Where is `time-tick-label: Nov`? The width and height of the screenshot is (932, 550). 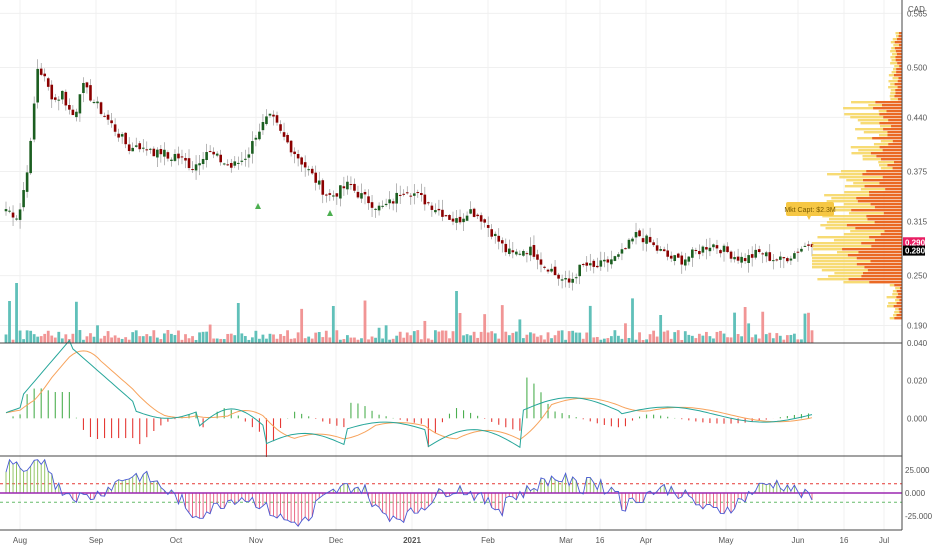 time-tick-label: Nov is located at coordinates (256, 540).